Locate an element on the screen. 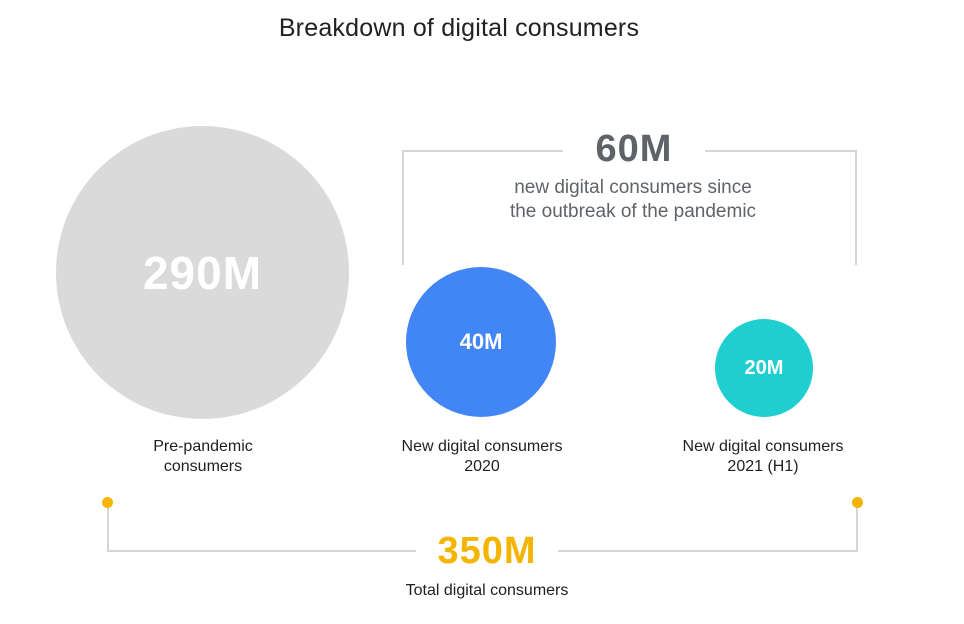 The height and width of the screenshot is (624, 964). diagram-title: Breakdown of digital consumers is located at coordinates (459, 28).